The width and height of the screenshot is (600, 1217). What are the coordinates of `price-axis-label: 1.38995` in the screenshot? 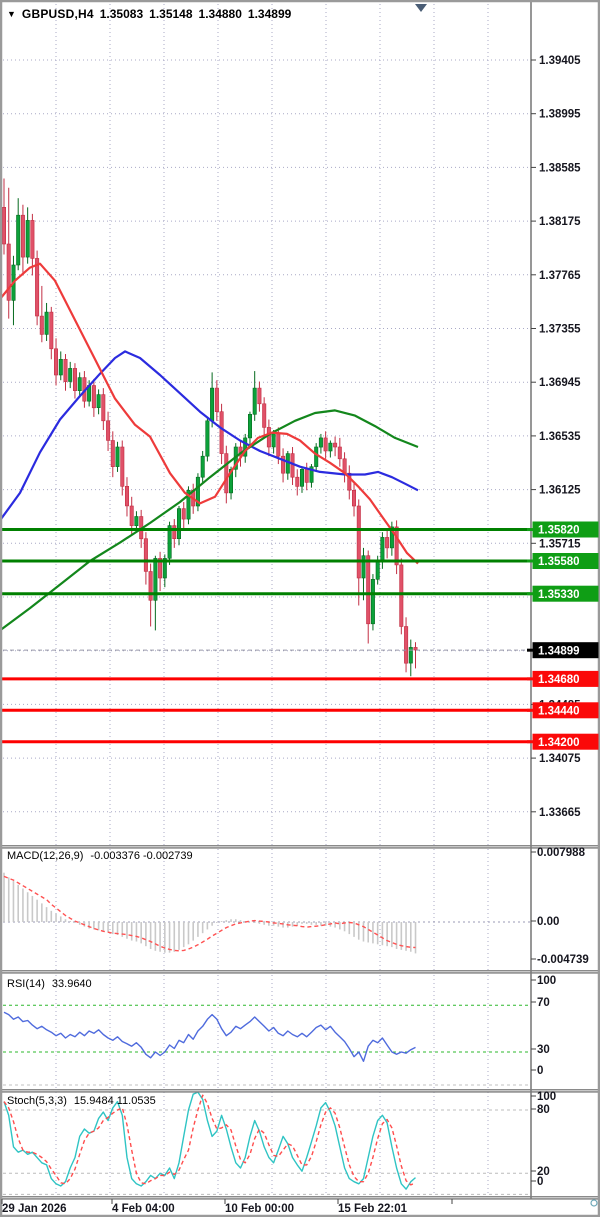 It's located at (560, 115).